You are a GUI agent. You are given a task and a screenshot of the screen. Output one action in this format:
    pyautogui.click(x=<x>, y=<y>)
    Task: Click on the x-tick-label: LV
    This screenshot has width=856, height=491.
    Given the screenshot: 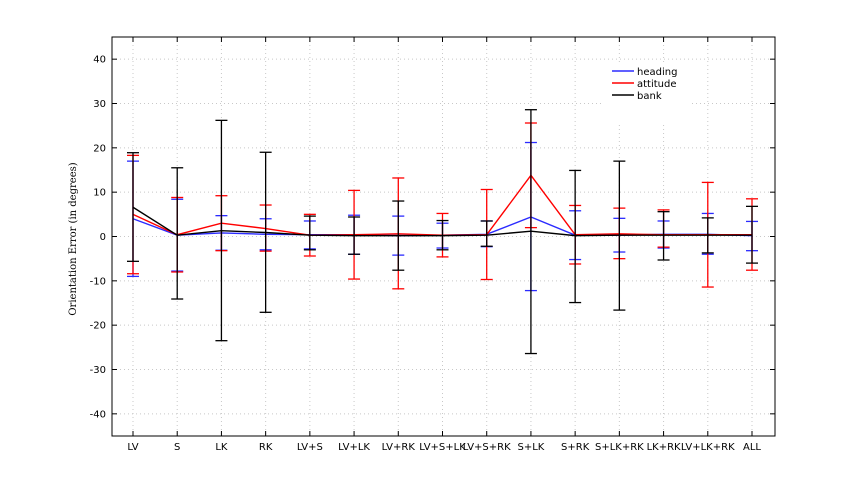 What is the action you would take?
    pyautogui.click(x=132, y=447)
    